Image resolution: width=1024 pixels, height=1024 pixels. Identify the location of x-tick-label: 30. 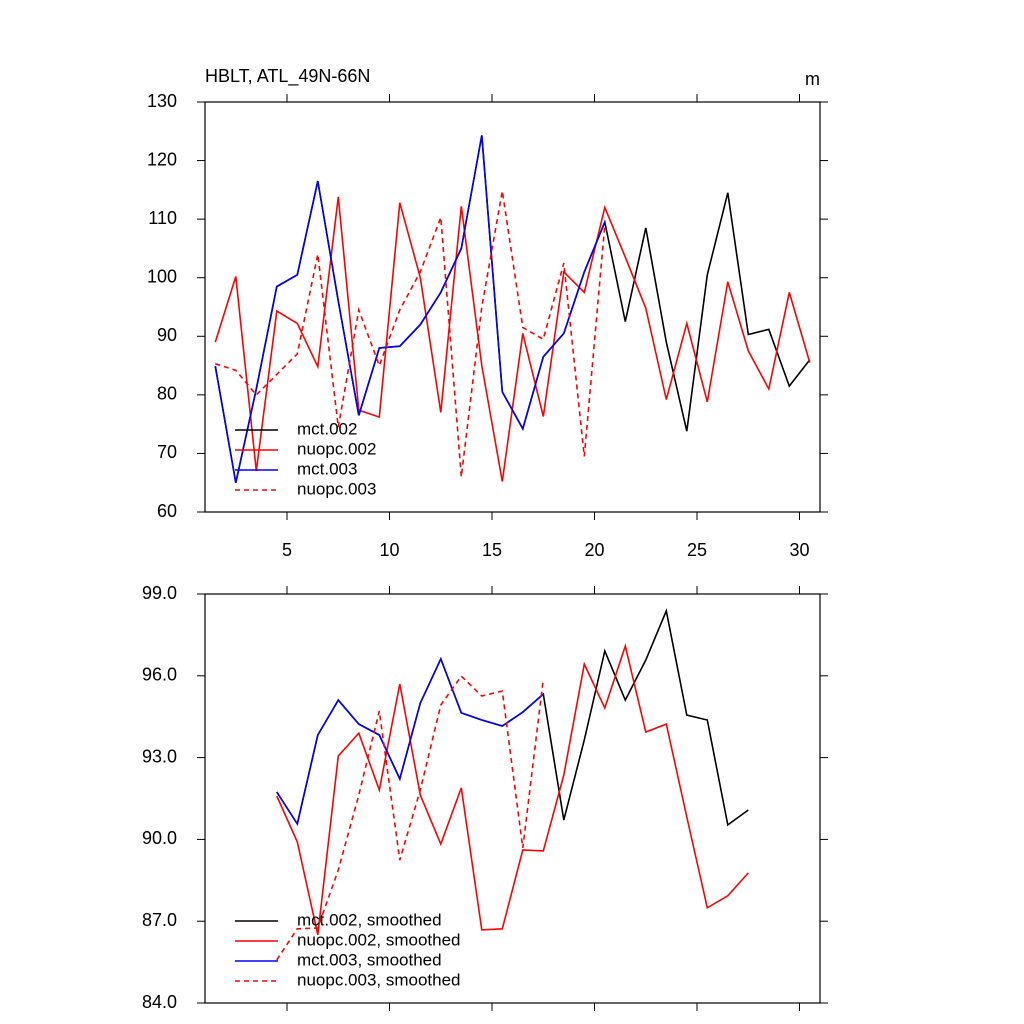
(799, 550).